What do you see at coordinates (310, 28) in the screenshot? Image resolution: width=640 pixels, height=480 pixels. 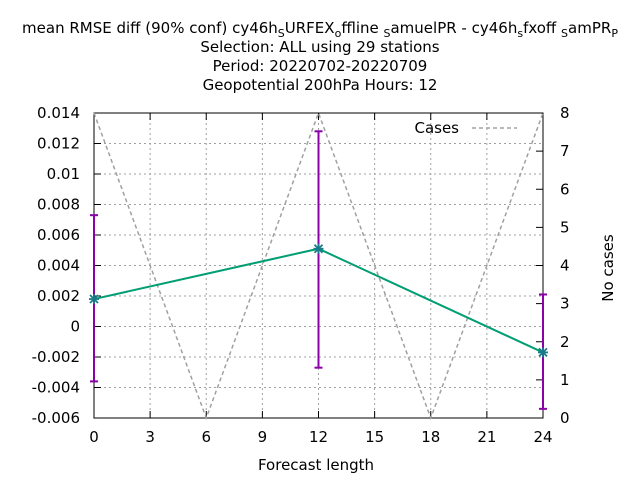 I see `title-line-1-part: URFEX` at bounding box center [310, 28].